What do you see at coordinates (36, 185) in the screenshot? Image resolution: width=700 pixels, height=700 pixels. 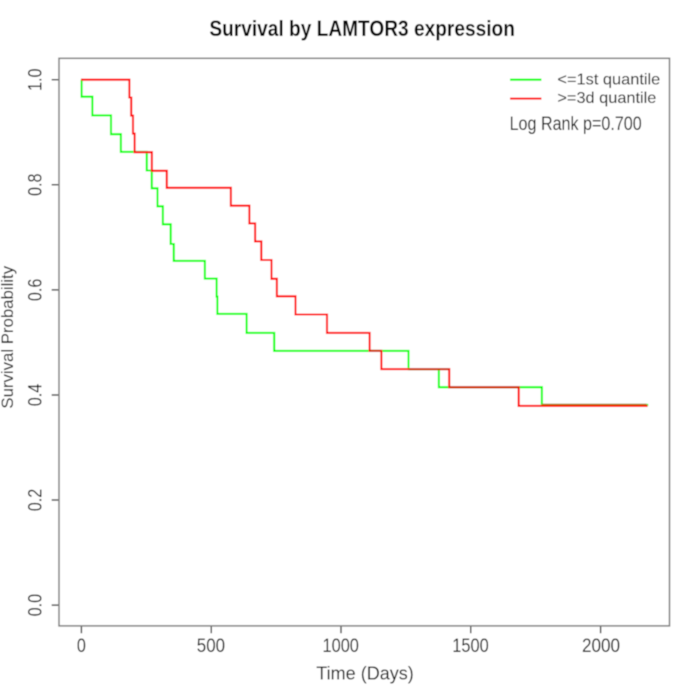 I see `svg-text: 0.8` at bounding box center [36, 185].